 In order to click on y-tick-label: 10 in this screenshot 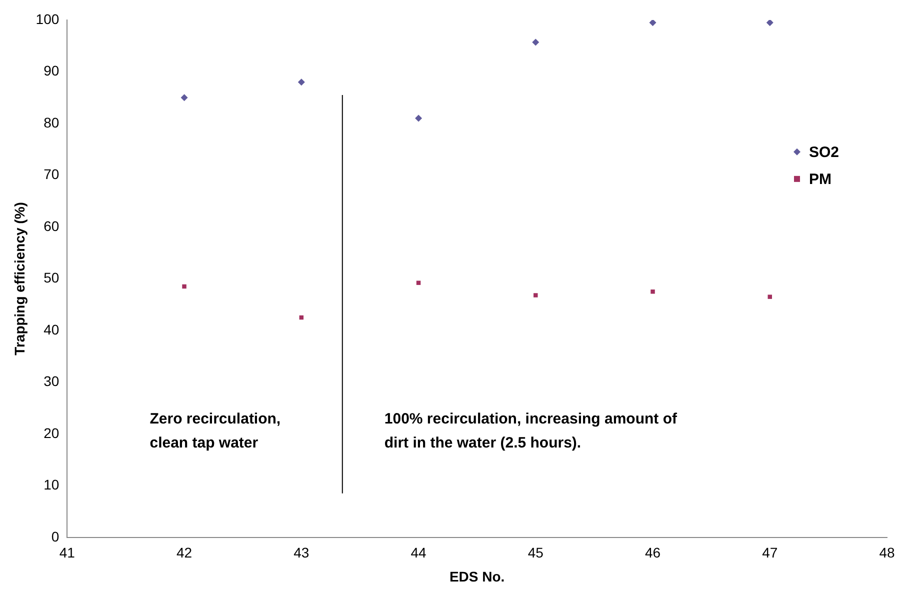, I will do `click(52, 484)`.